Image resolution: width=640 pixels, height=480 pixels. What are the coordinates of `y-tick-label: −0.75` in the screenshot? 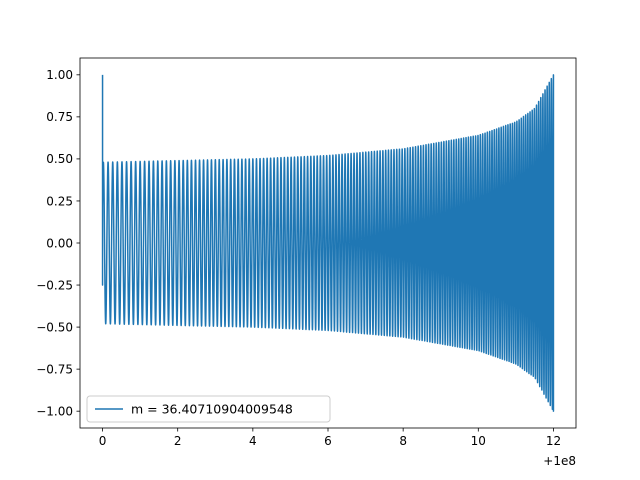 It's located at (54, 369).